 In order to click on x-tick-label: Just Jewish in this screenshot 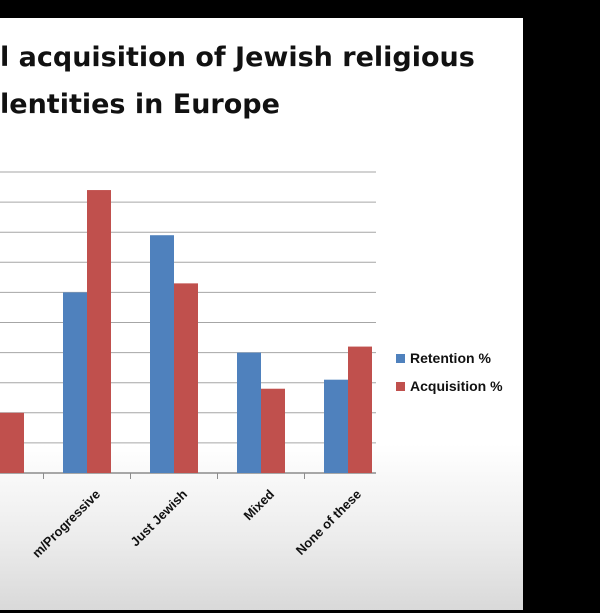, I will do `click(158, 517)`.